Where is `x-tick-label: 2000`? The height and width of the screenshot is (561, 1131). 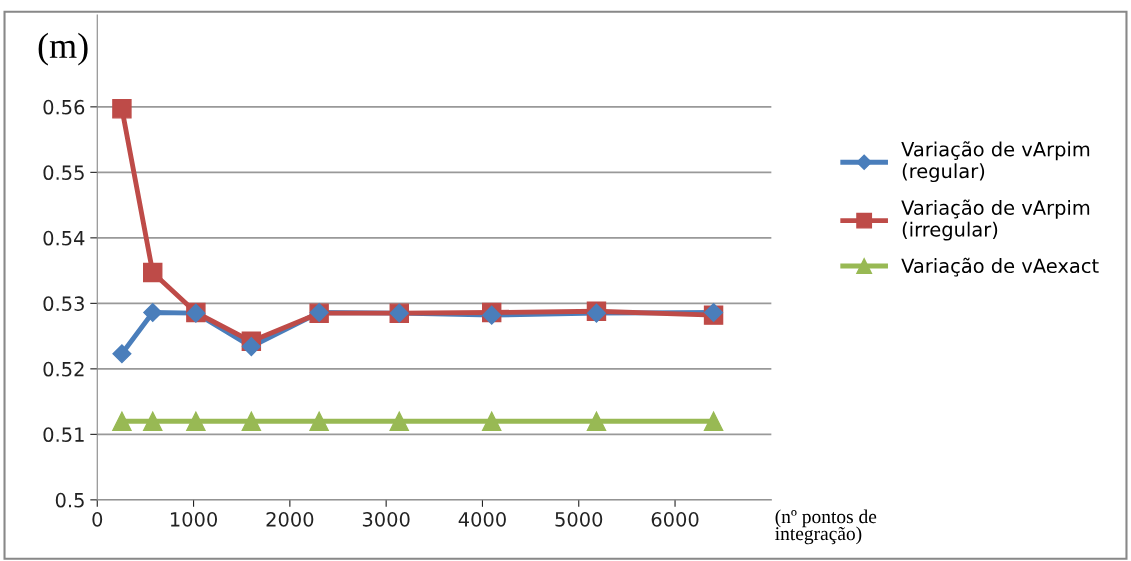 x-tick-label: 2000 is located at coordinates (290, 519).